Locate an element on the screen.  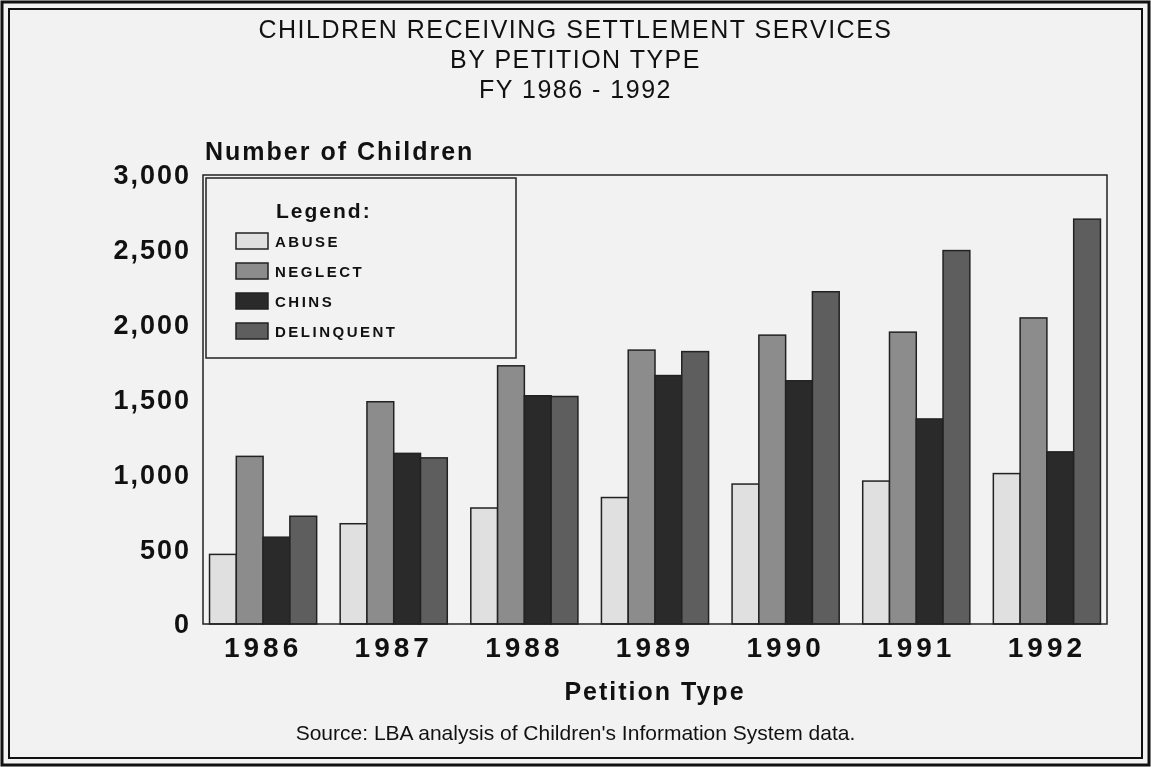
x-tick-label: 1990 is located at coordinates (785, 647).